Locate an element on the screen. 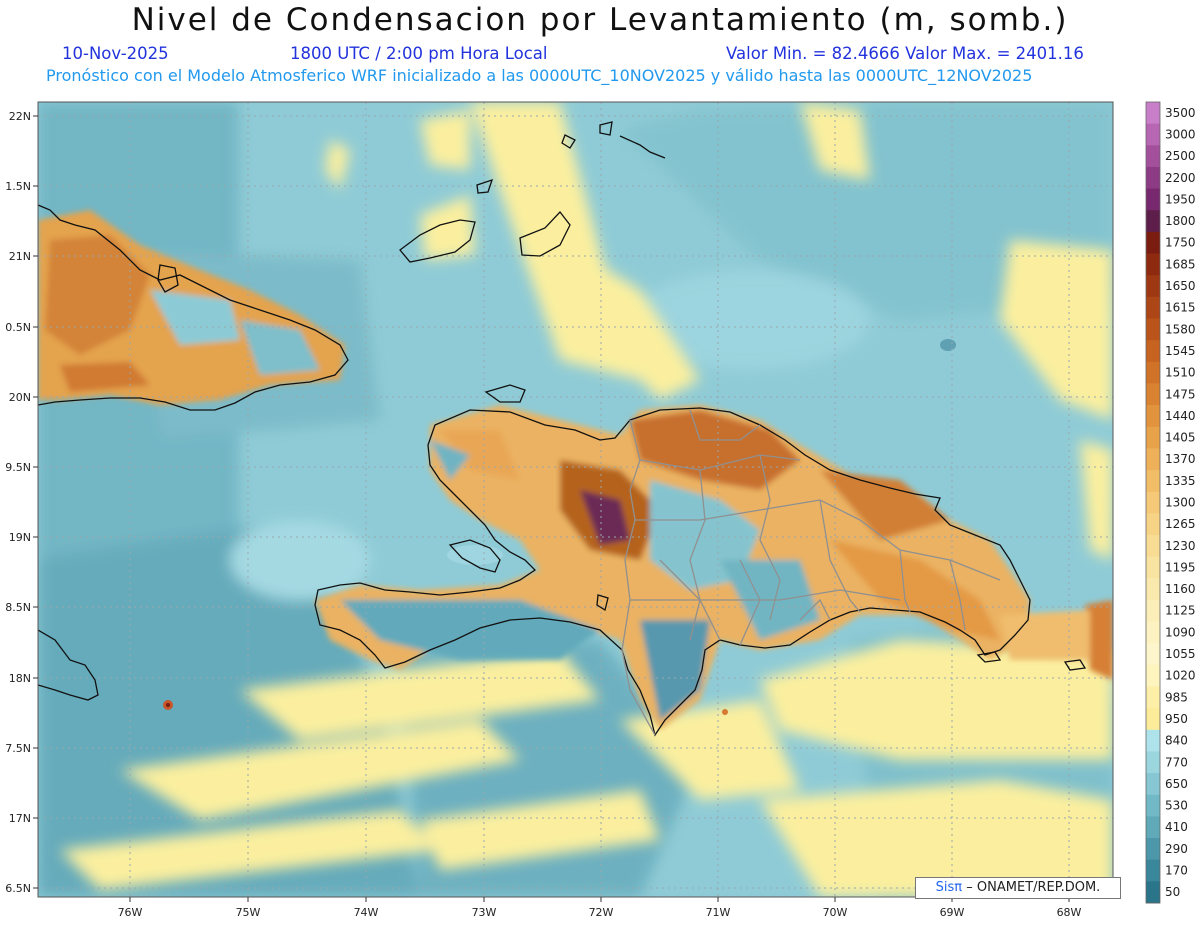 The width and height of the screenshot is (1200, 927). colorbar-label: 1300 is located at coordinates (1180, 503).